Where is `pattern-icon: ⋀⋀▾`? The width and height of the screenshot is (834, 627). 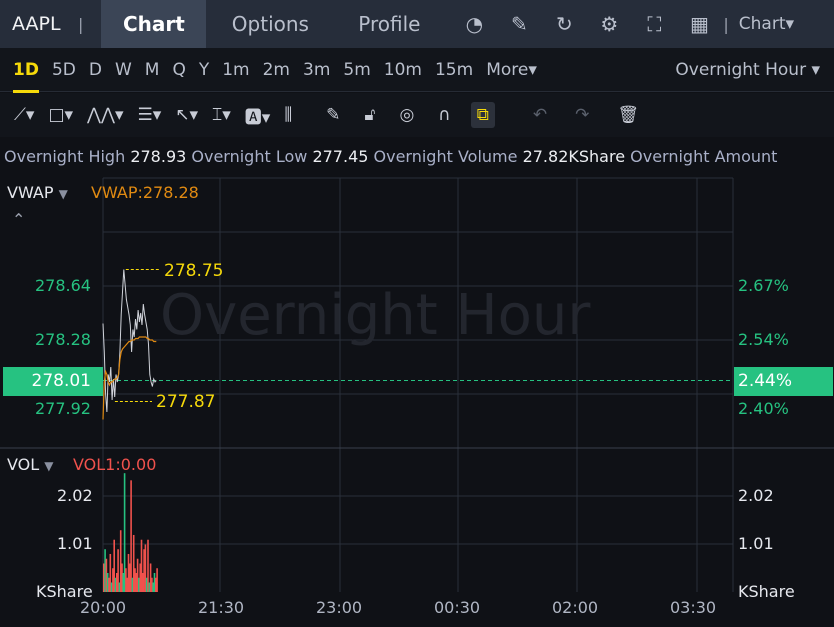
pattern-icon: ⋀⋀▾ is located at coordinates (105, 115).